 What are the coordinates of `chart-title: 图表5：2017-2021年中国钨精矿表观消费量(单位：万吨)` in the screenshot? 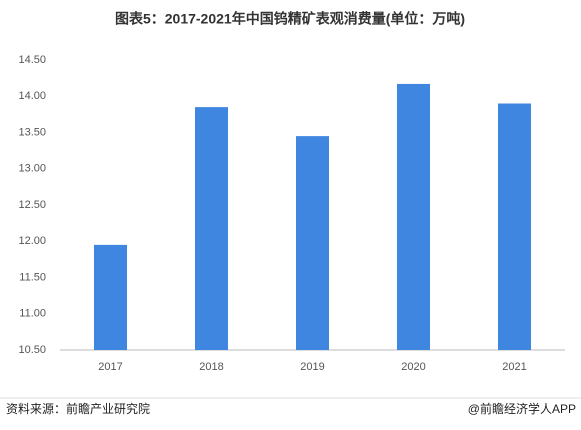 It's located at (290, 19).